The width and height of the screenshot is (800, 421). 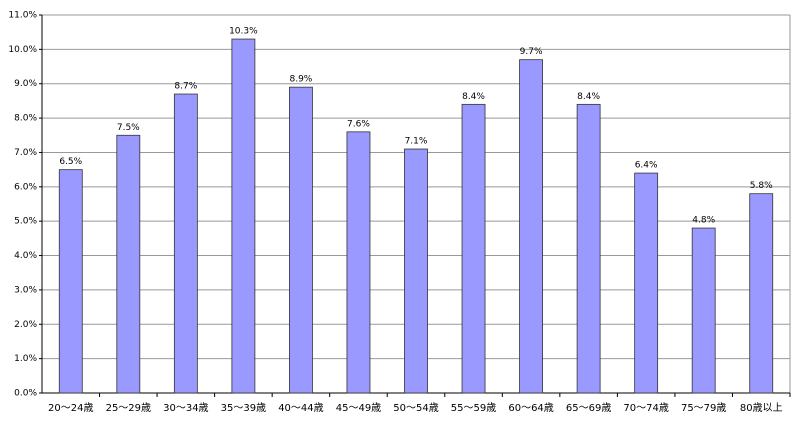 What do you see at coordinates (128, 128) in the screenshot?
I see `value-label: 7.5%` at bounding box center [128, 128].